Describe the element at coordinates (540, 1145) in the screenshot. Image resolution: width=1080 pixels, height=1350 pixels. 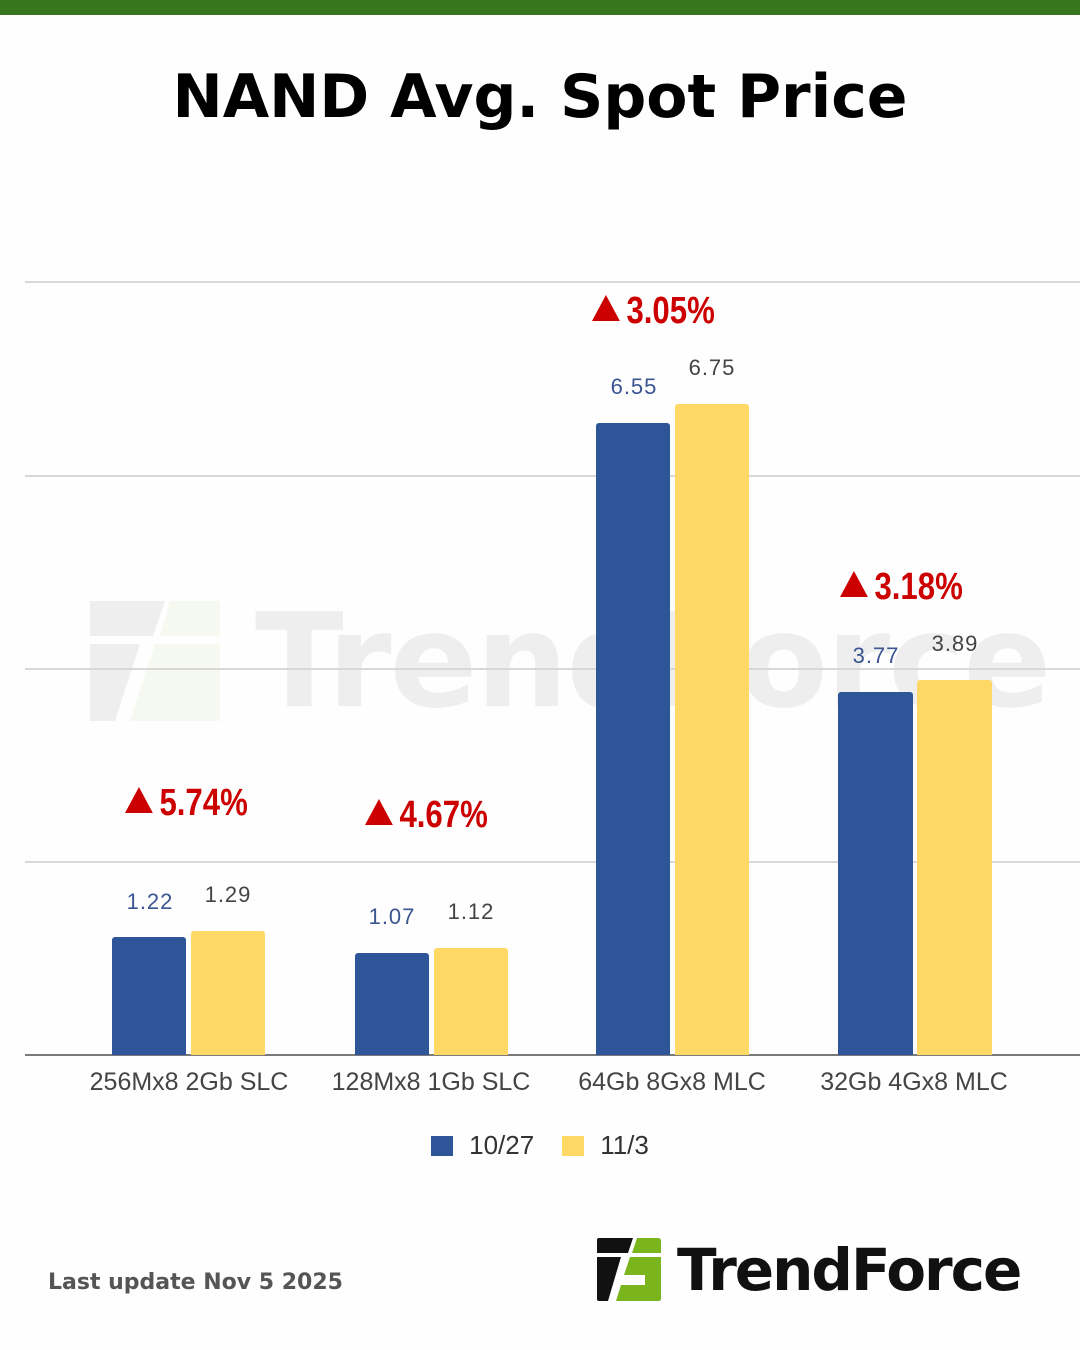
I see `chart-legend: 10/27 11/3` at that location.